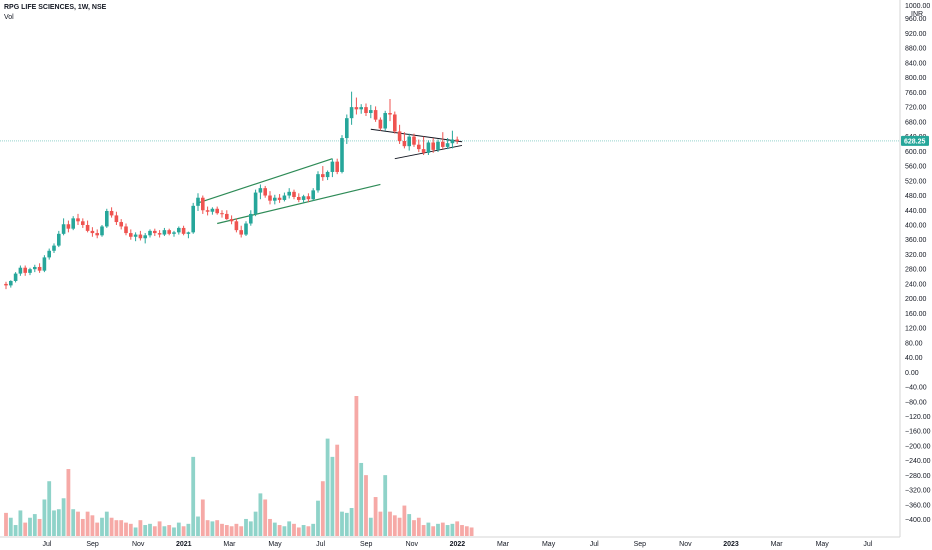 The image size is (932, 550). Describe the element at coordinates (914, 343) in the screenshot. I see `price-tick-label: 80.00` at that location.